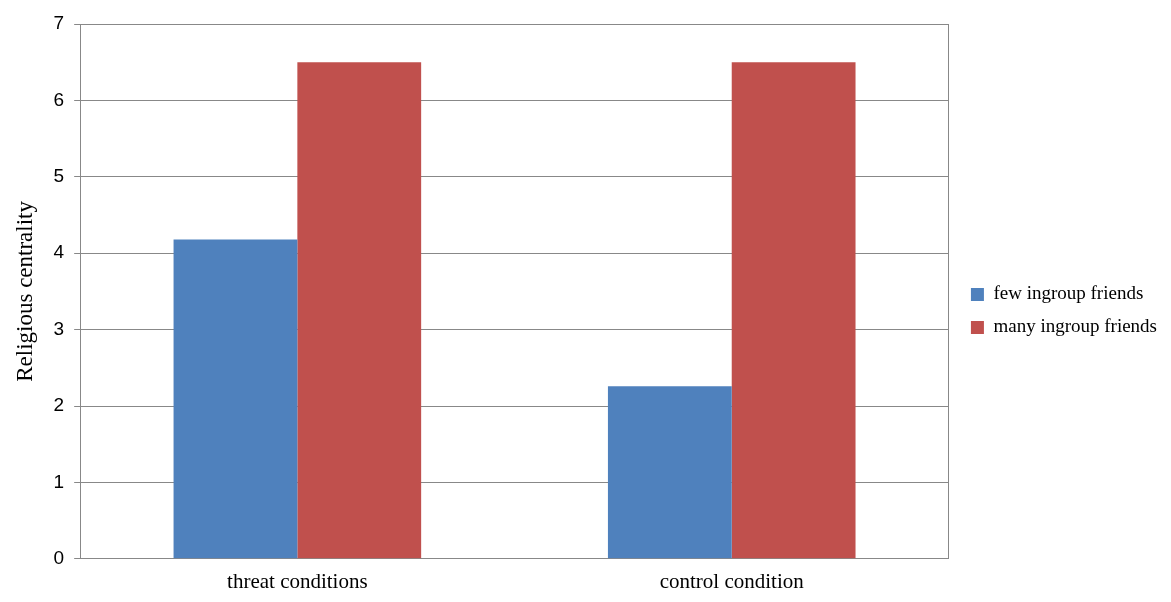 This screenshot has width=1171, height=602. I want to click on y-tick-label: 1, so click(59, 481).